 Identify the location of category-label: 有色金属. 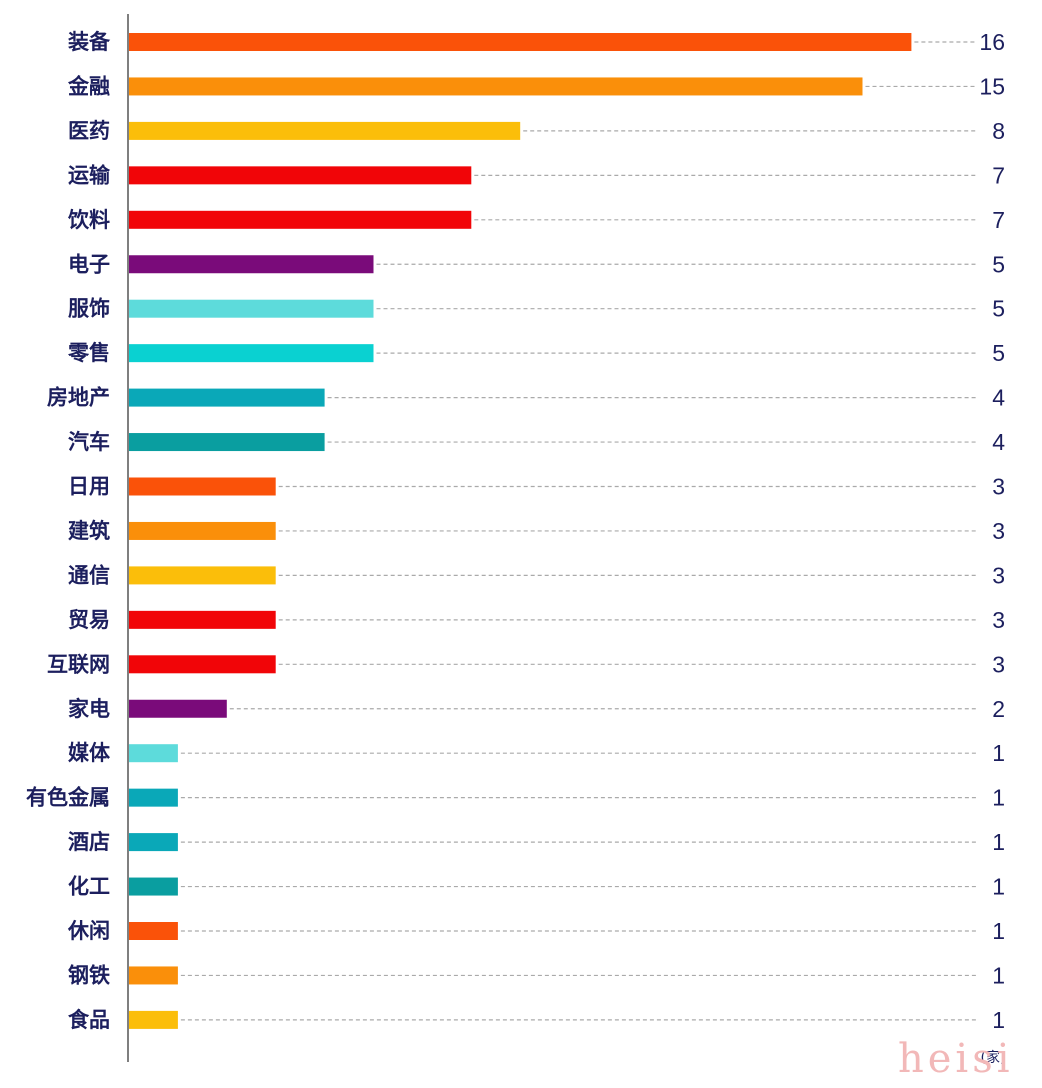
(68, 798).